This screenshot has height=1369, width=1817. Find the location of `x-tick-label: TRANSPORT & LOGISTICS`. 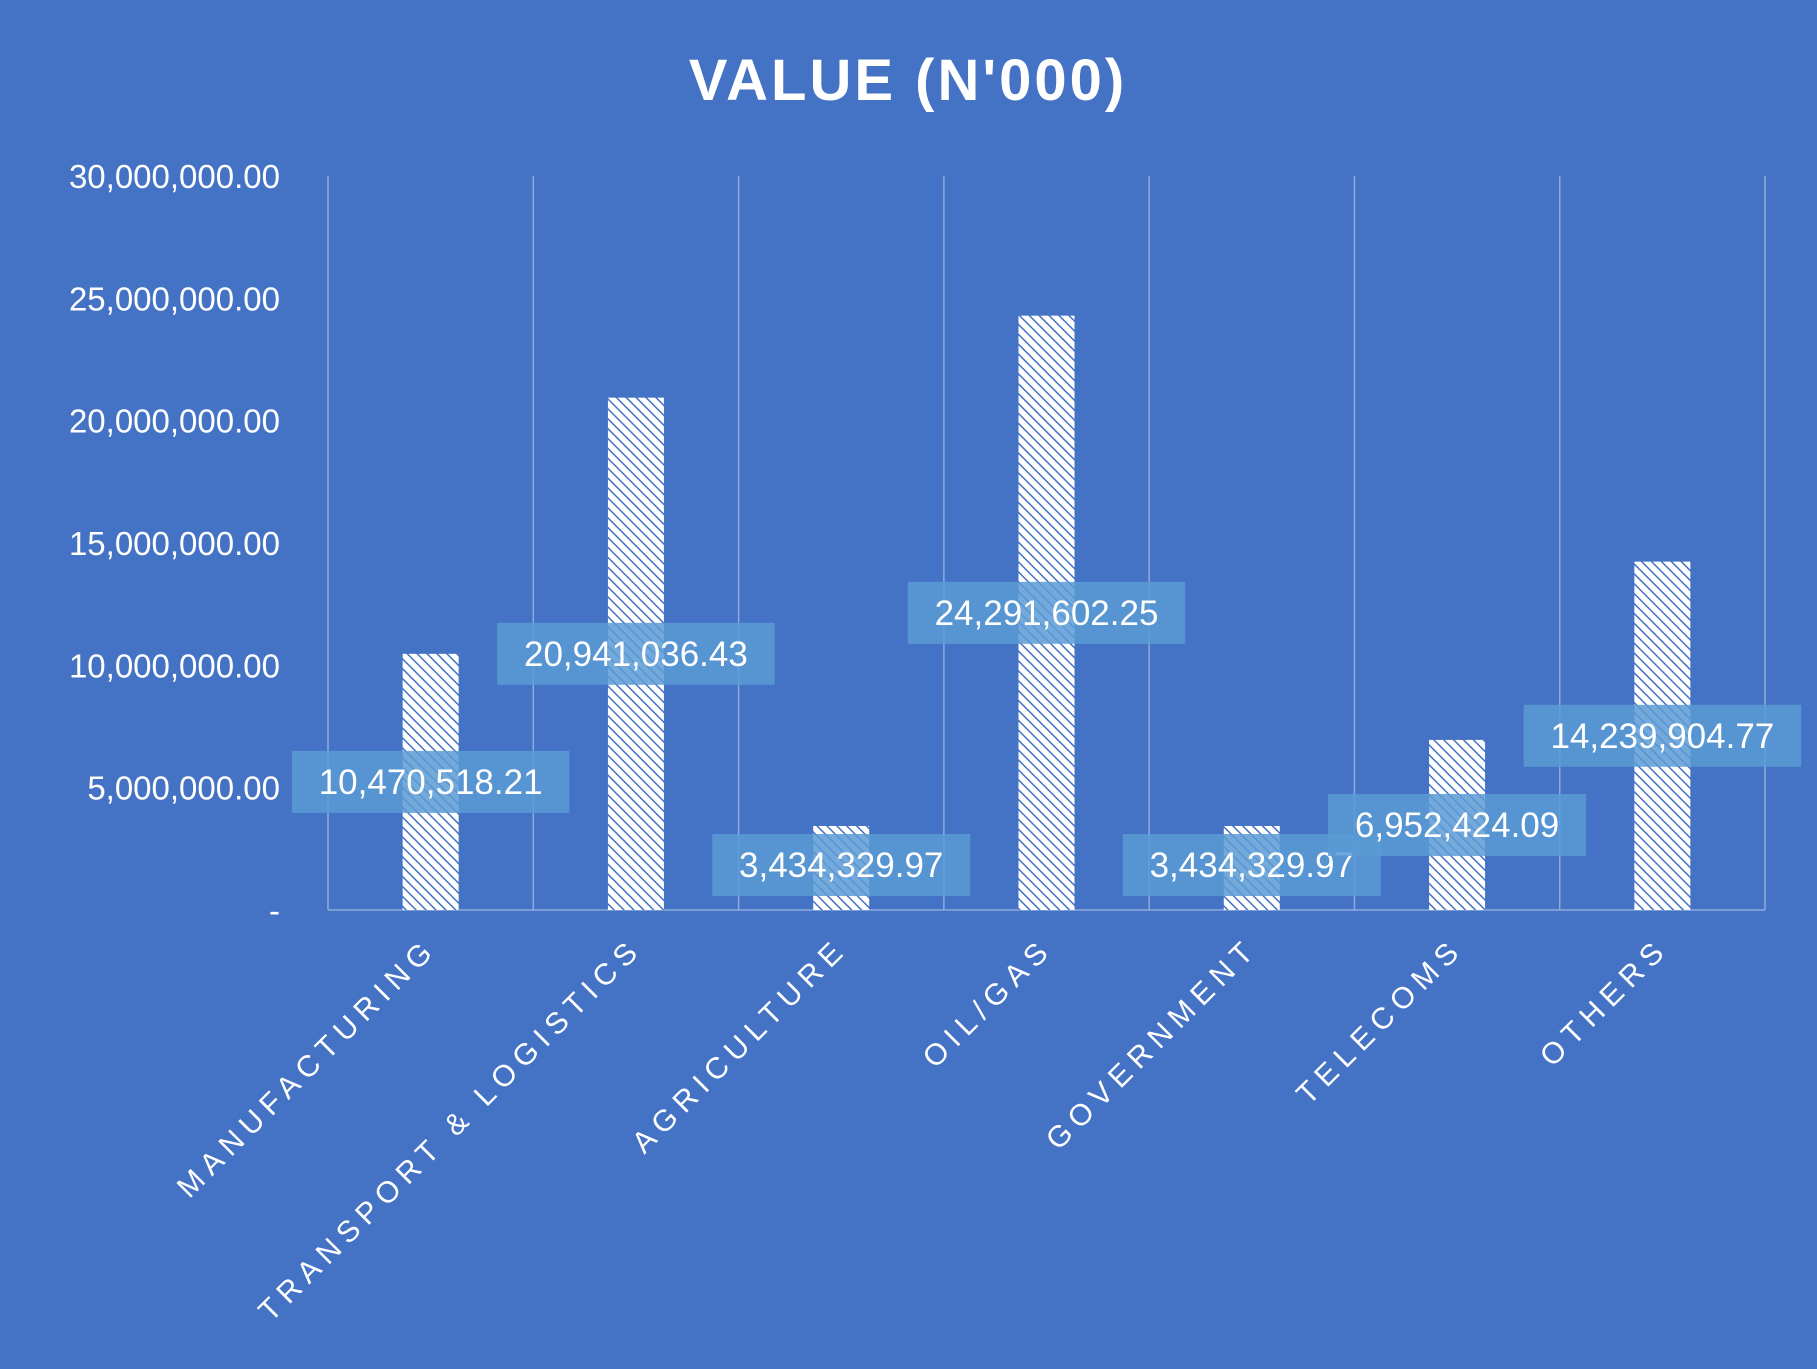

x-tick-label: TRANSPORT & LOGISTICS is located at coordinates (450, 1130).